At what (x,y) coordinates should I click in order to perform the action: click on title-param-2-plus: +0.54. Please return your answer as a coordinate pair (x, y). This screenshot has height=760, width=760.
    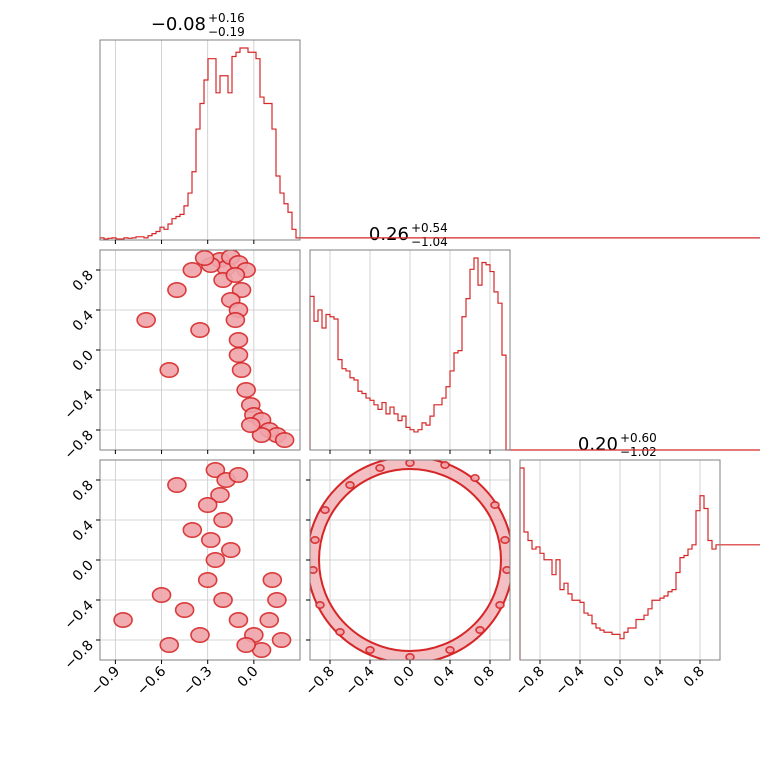
    Looking at the image, I should click on (429, 228).